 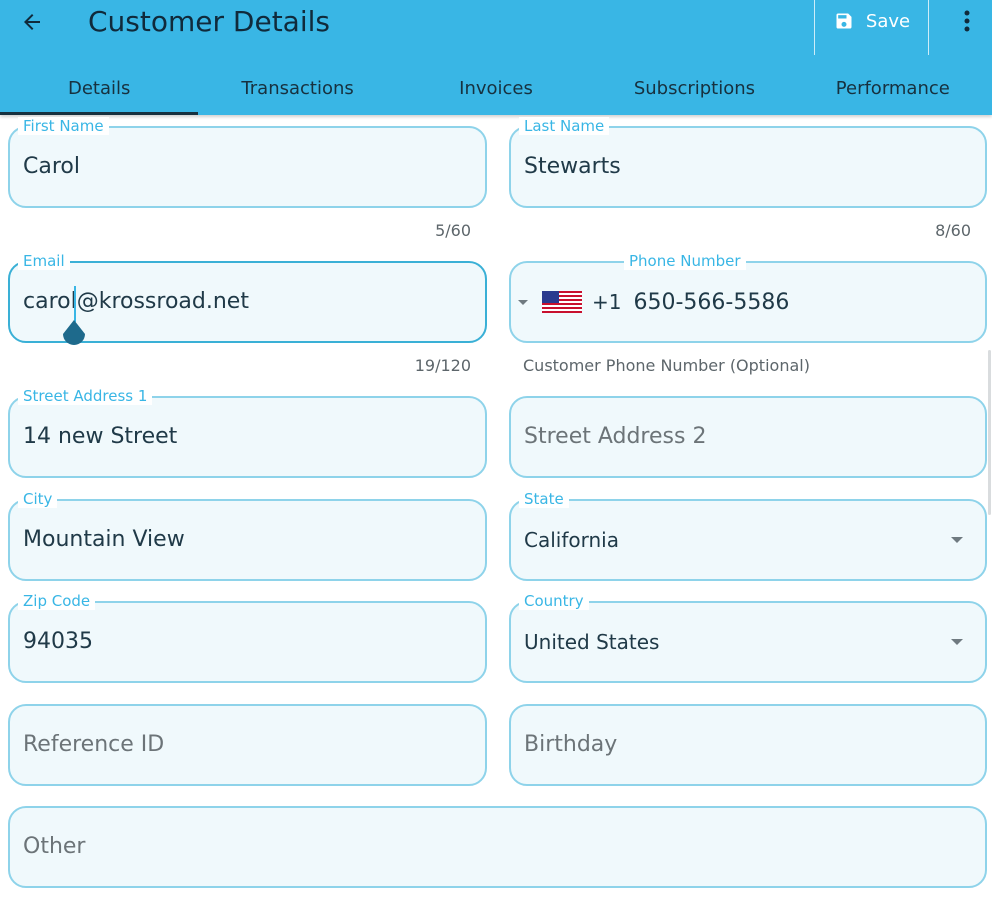 What do you see at coordinates (99, 88) in the screenshot?
I see `tab-details: Details` at bounding box center [99, 88].